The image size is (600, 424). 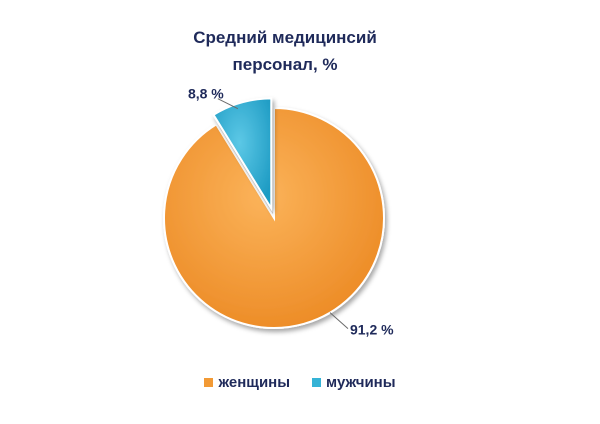 I want to click on legend-swatch-men, so click(x=317, y=382).